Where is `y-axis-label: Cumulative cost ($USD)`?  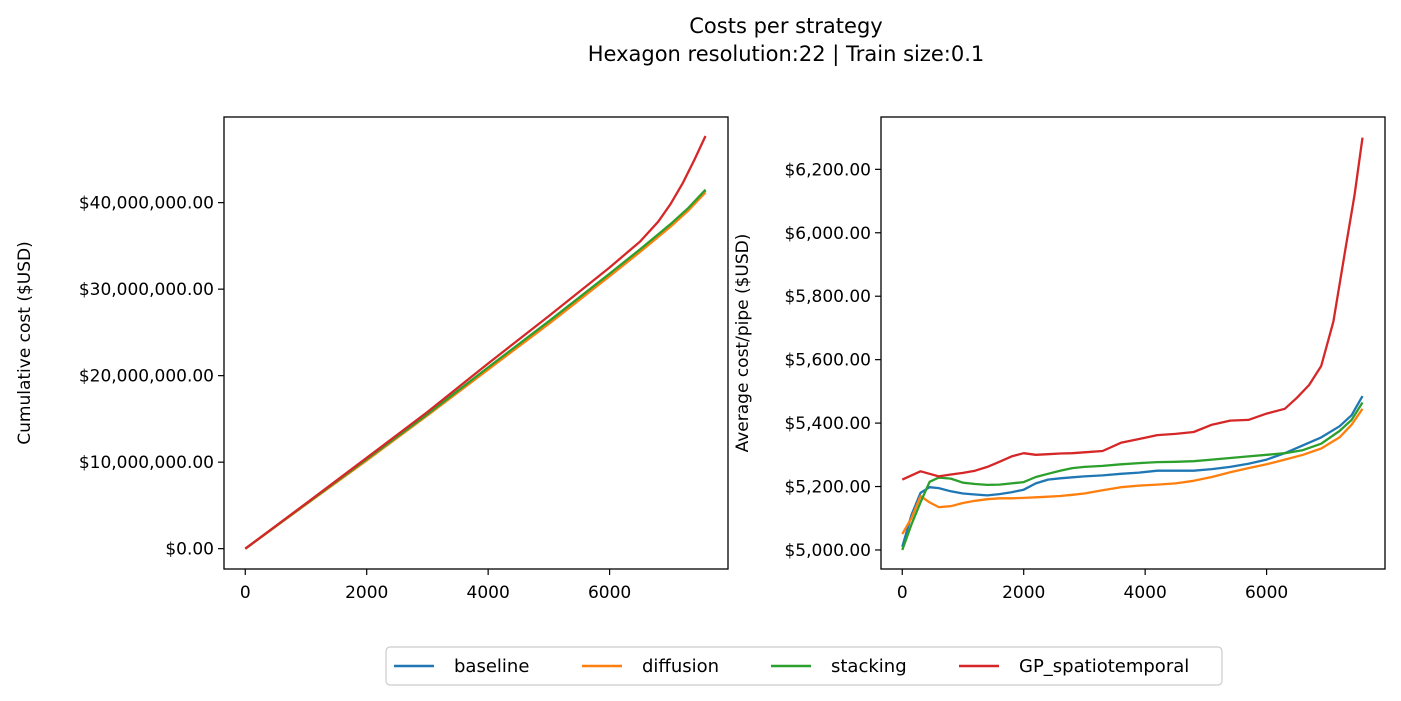 y-axis-label: Cumulative cost ($USD) is located at coordinates (25, 343).